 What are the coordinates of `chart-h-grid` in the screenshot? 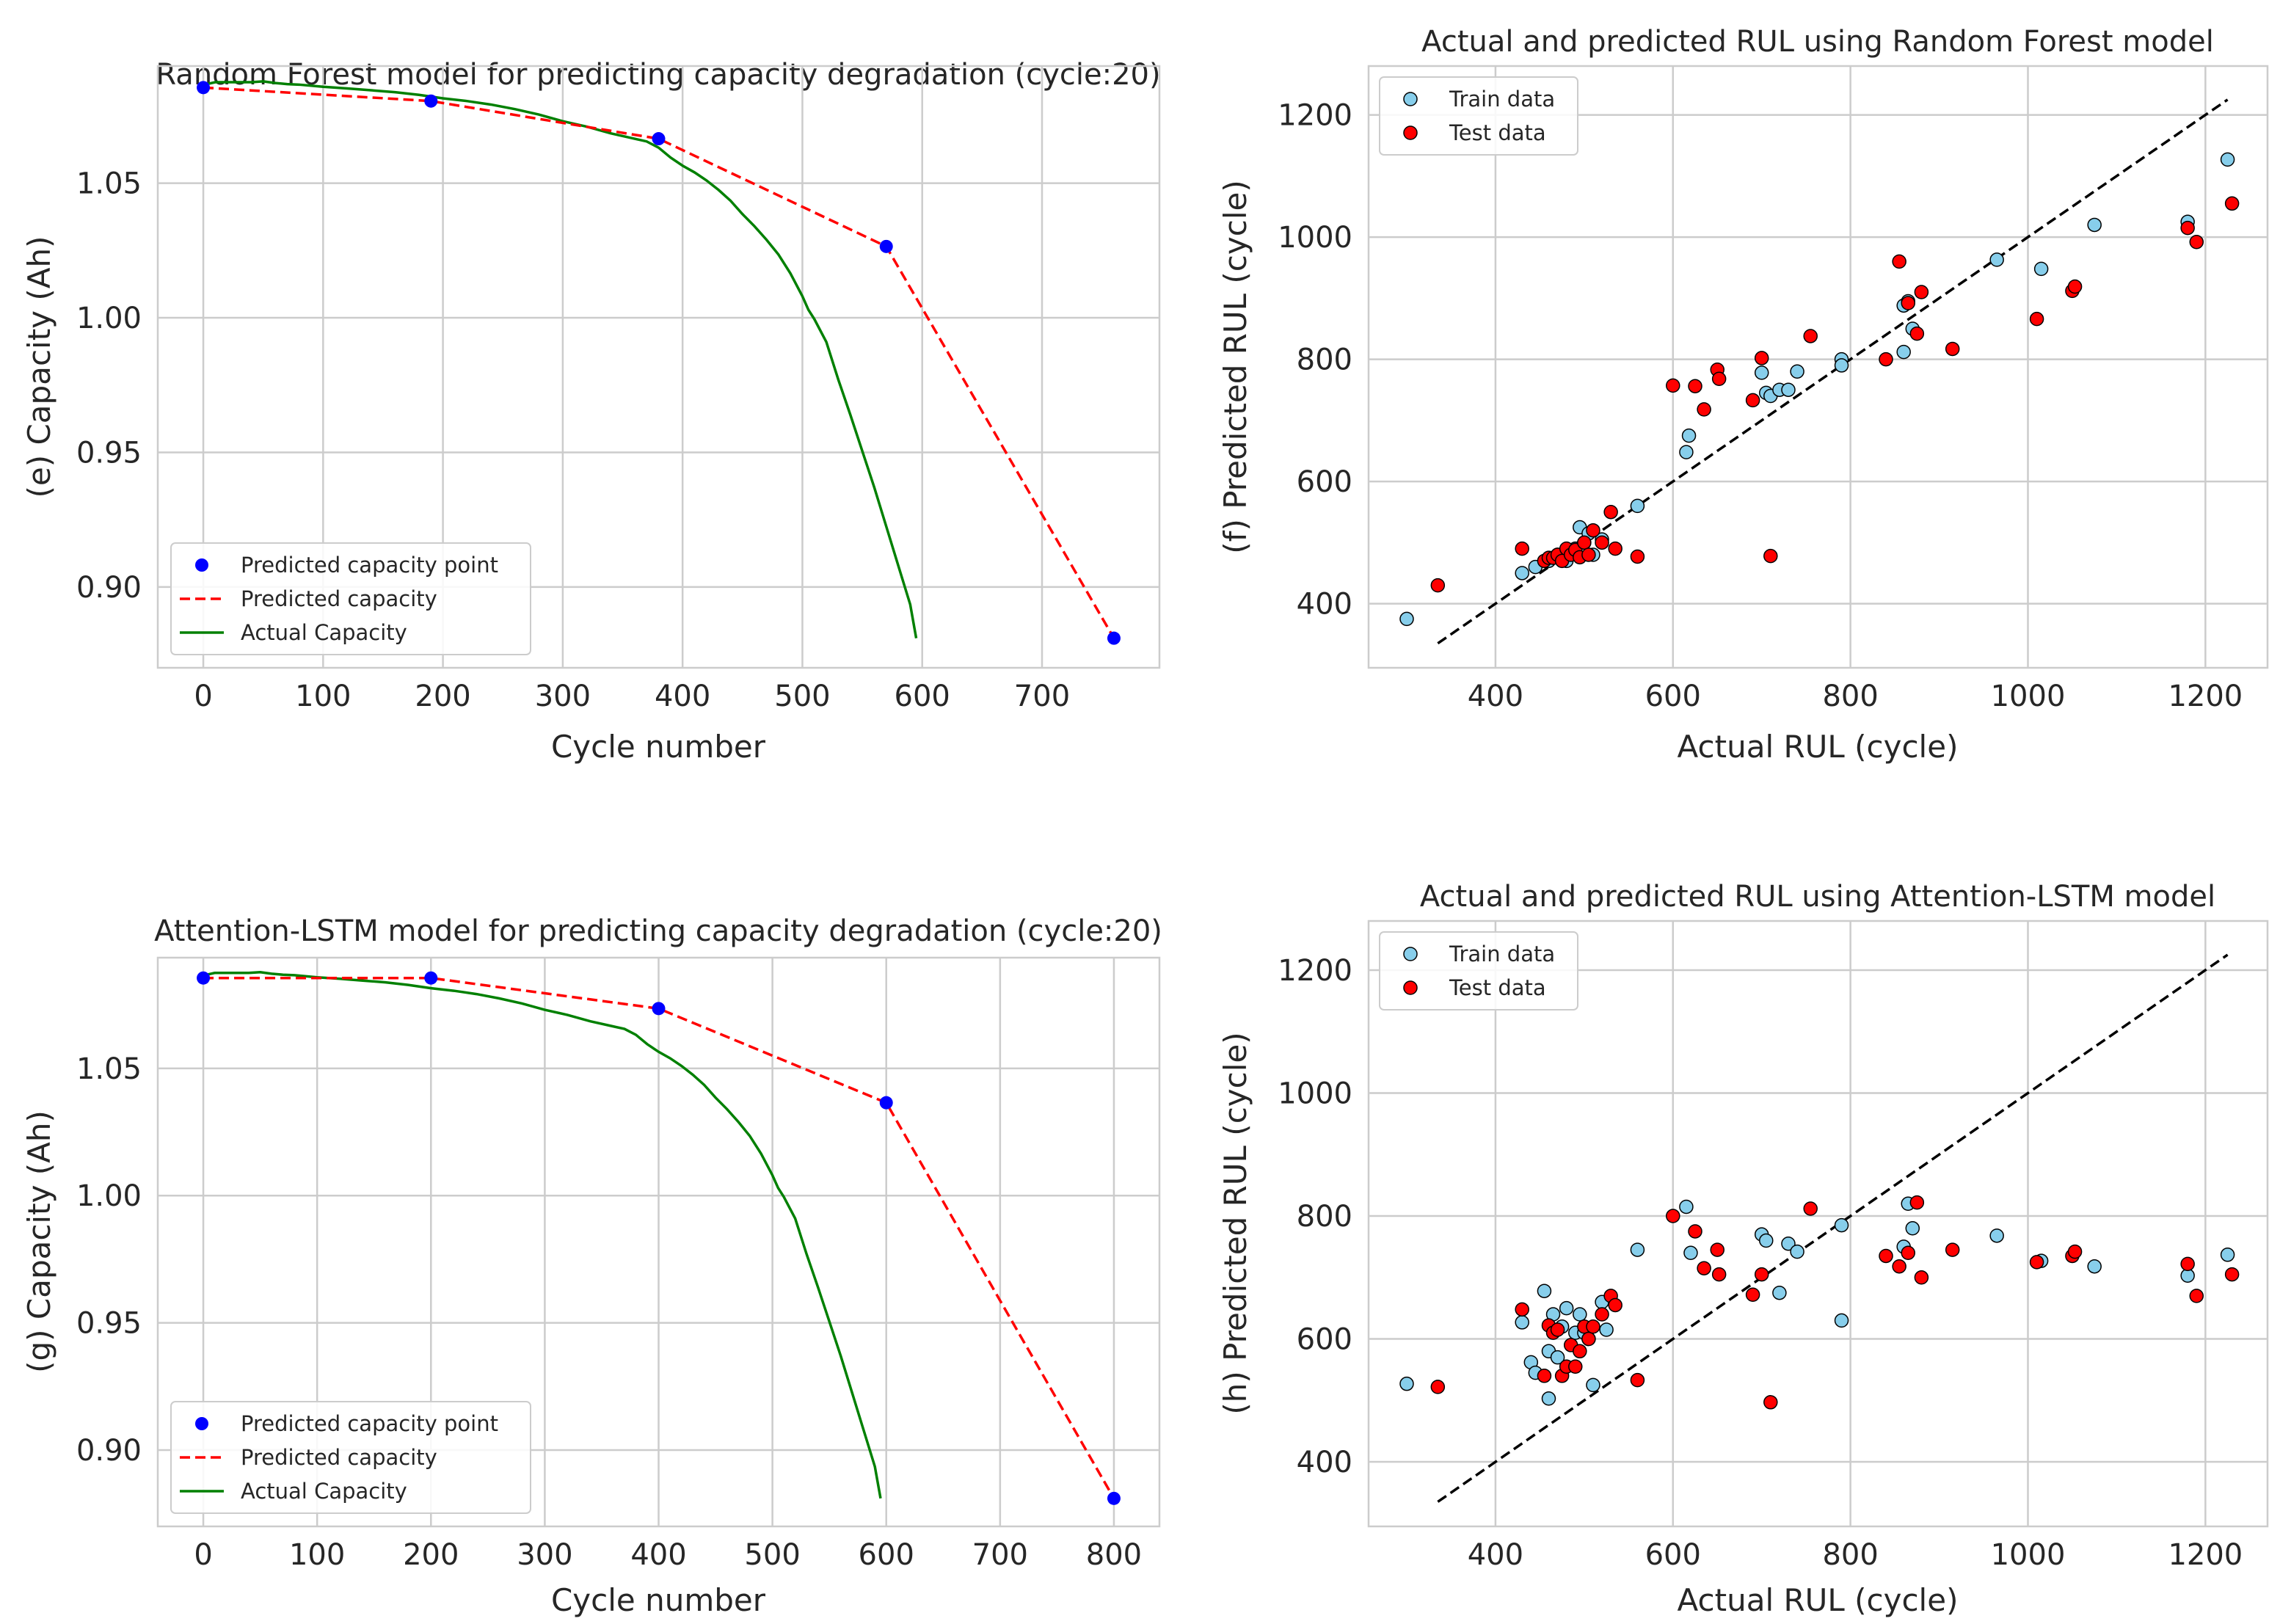 It's located at (1818, 1223).